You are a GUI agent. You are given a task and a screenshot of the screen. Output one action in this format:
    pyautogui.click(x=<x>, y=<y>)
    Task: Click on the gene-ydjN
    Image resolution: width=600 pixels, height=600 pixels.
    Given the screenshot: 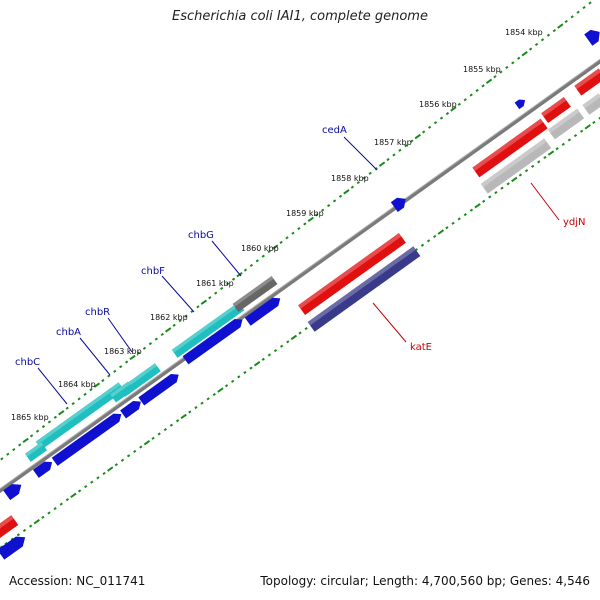 What is the action you would take?
    pyautogui.click(x=510, y=148)
    